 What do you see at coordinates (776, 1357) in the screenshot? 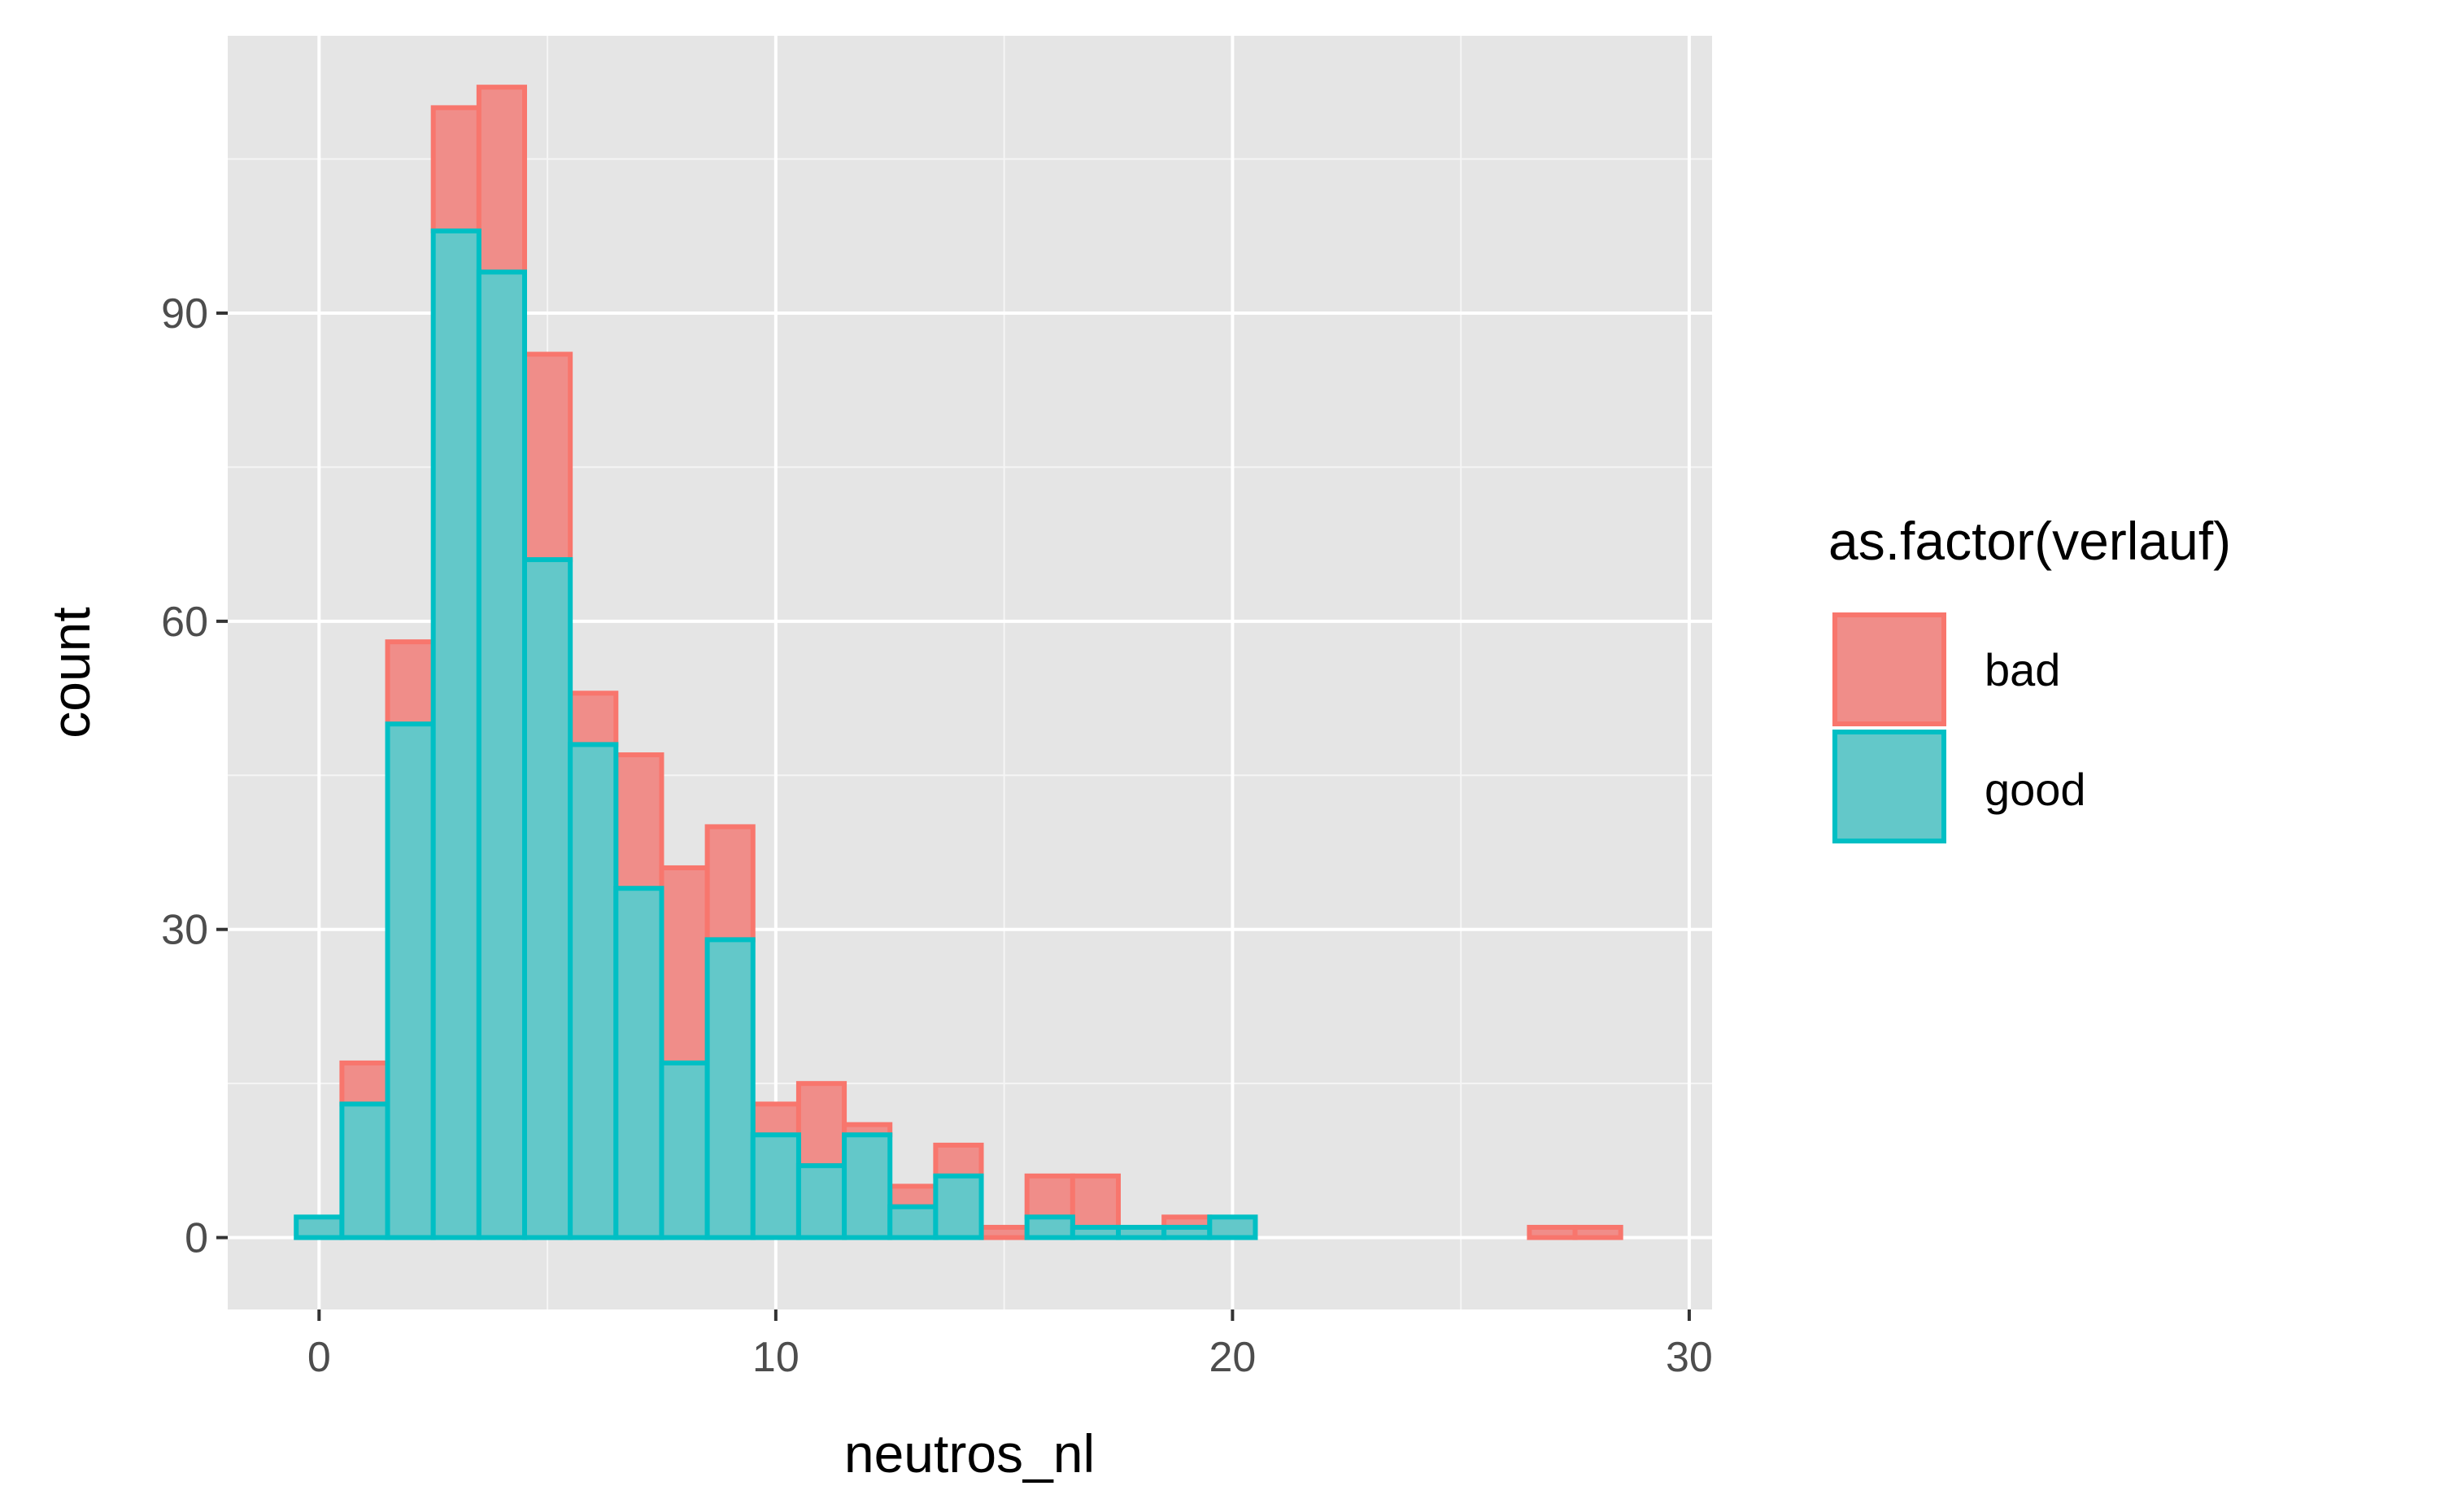
I see `x-tick-label: 10` at bounding box center [776, 1357].